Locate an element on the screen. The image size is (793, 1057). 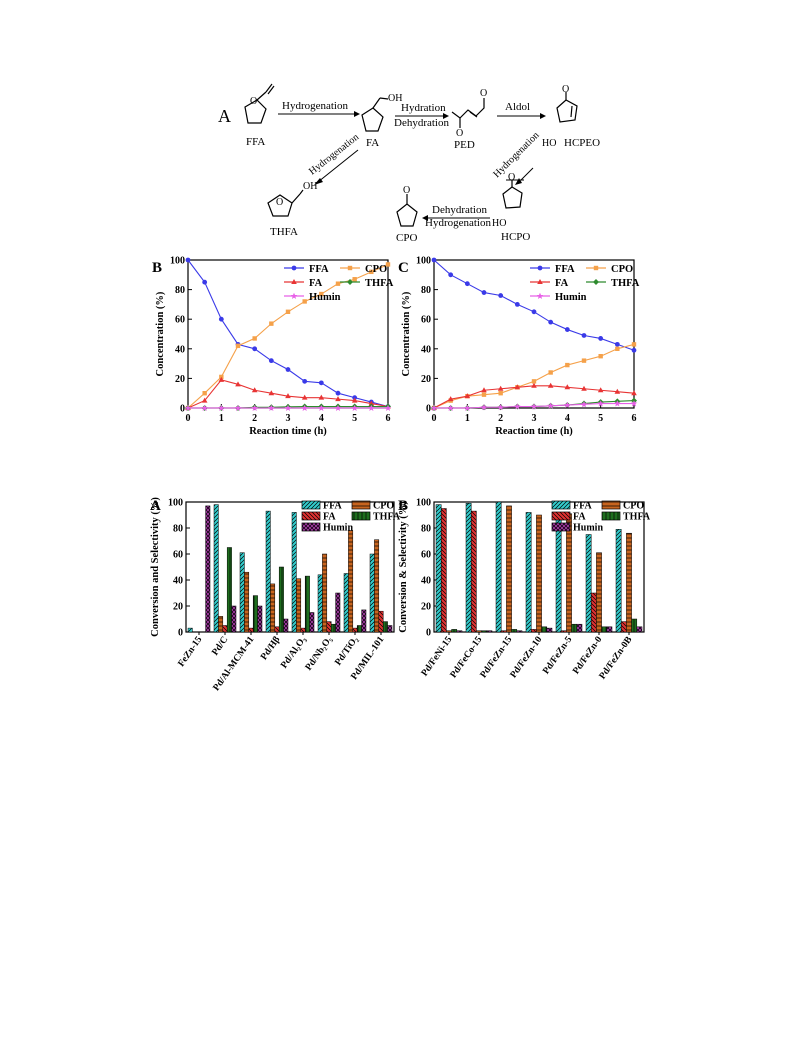
cpo-label: CPO is located at coordinates (406, 238).